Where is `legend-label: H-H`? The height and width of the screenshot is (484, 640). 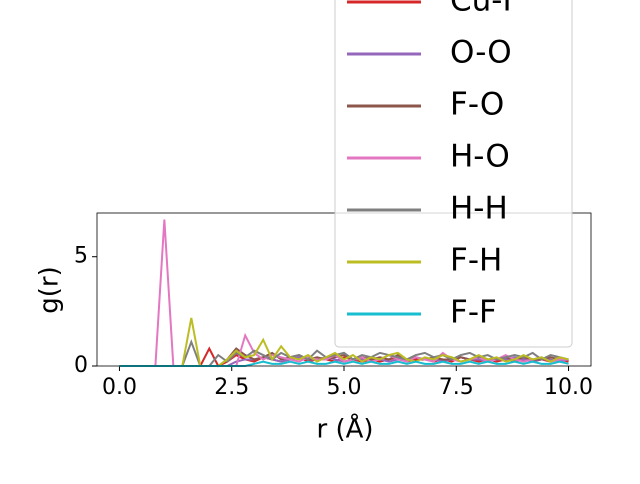
legend-label: H-H is located at coordinates (479, 209).